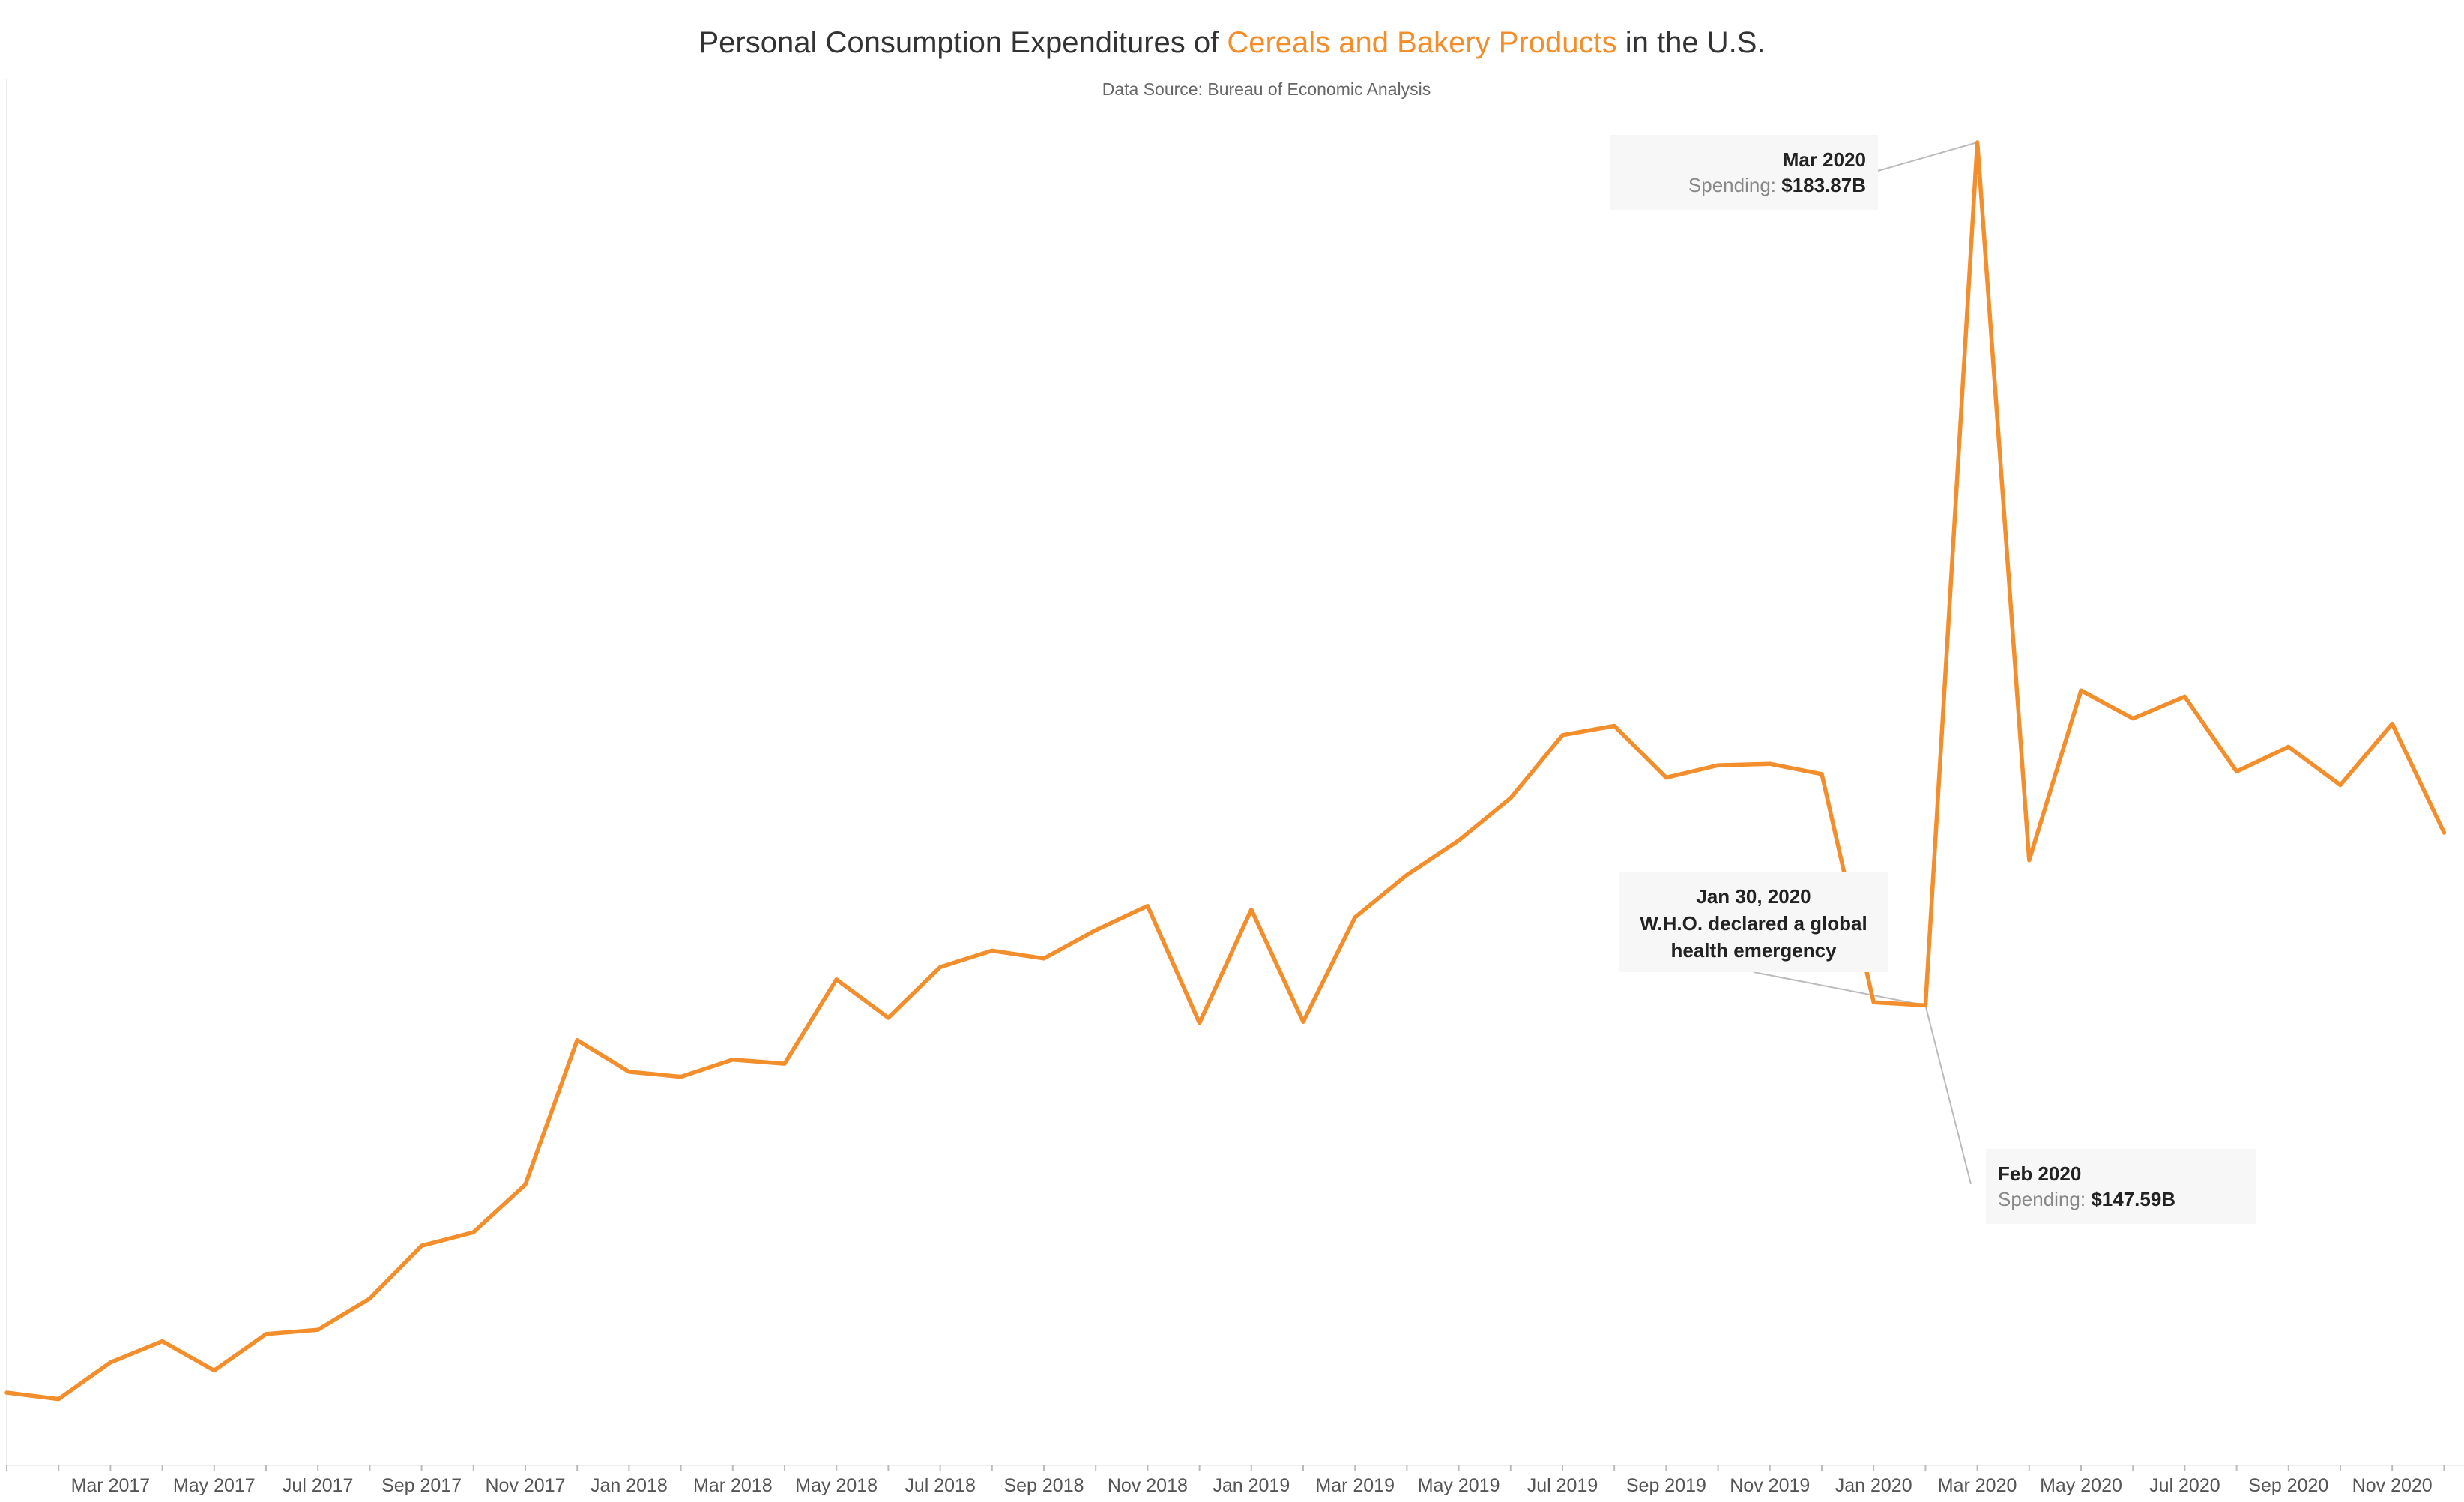 This screenshot has width=2464, height=1502. I want to click on data-point-nov-2018, so click(1147, 906).